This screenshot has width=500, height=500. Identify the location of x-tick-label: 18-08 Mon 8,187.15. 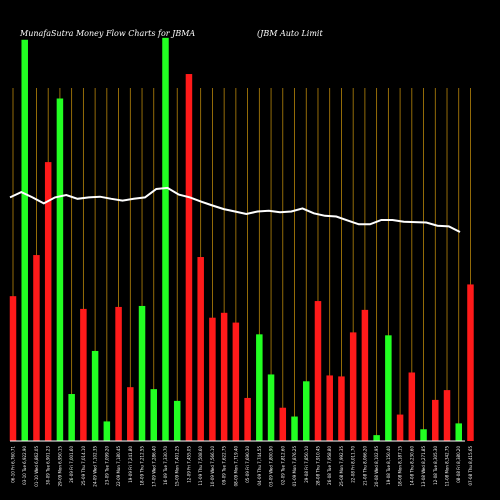
(400, 466).